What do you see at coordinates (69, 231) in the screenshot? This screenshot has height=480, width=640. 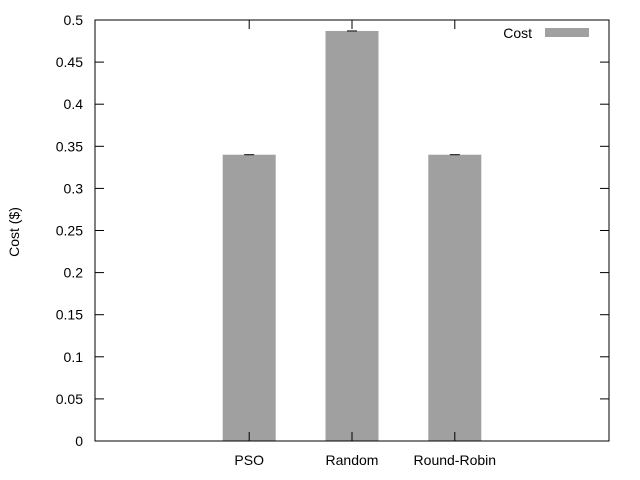 I see `y-tick-label: 0.25` at bounding box center [69, 231].